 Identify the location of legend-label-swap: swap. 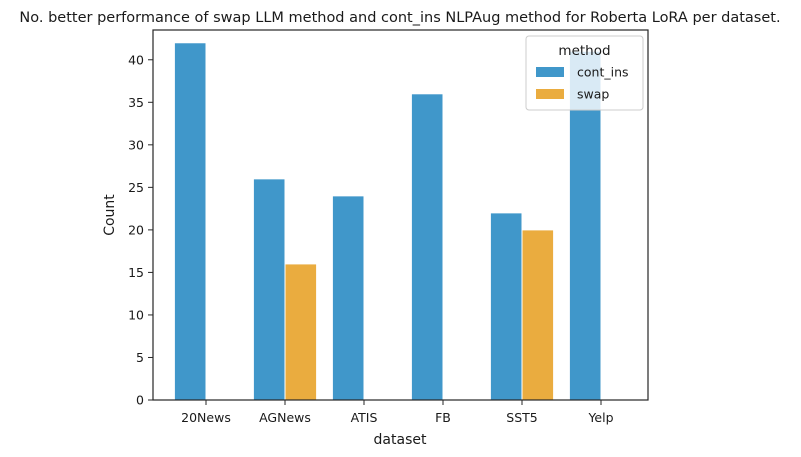
(593, 94).